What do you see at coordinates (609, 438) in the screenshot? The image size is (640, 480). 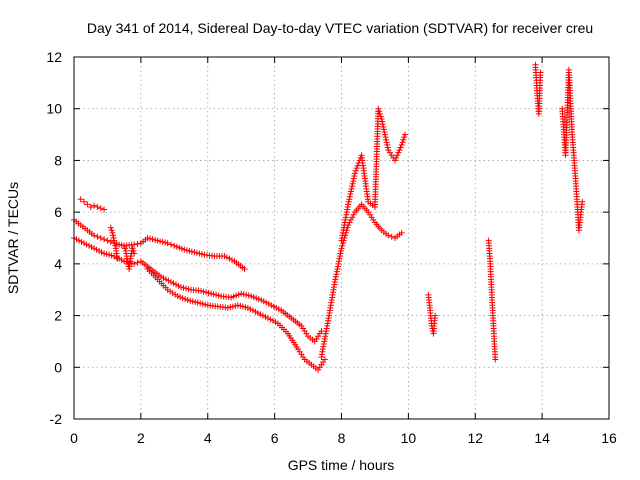 I see `x-tick-label: 16` at bounding box center [609, 438].